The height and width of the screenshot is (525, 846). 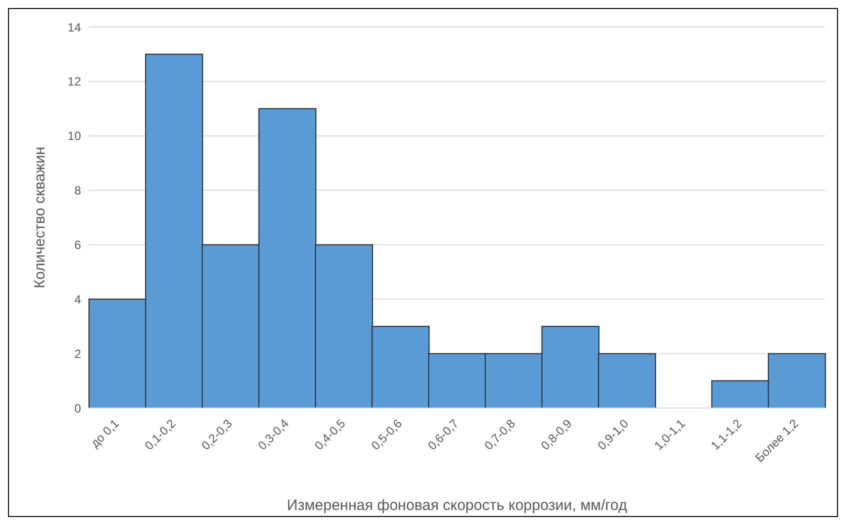 I want to click on y-tick-label: 8, so click(x=78, y=191).